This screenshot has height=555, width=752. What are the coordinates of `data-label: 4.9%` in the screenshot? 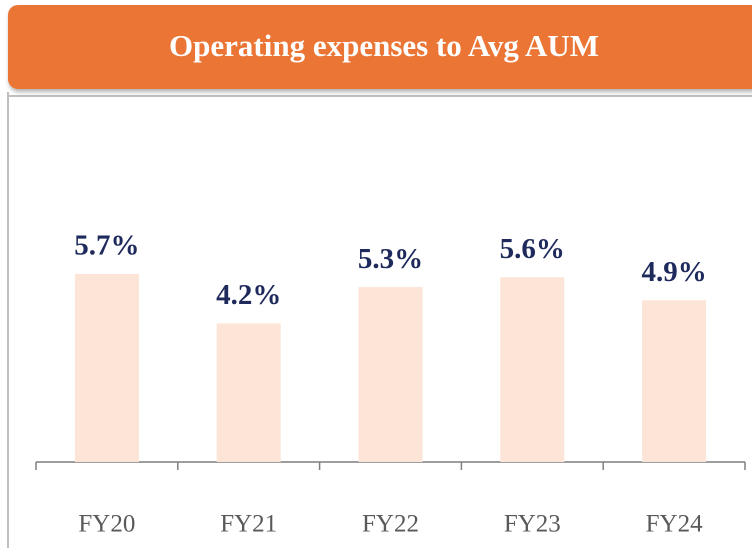 It's located at (673, 272).